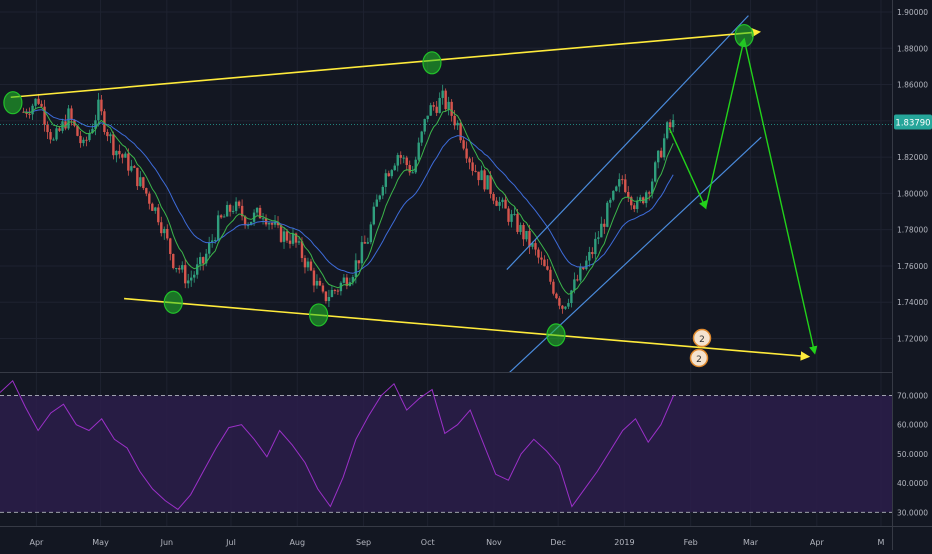 This screenshot has height=554, width=932. I want to click on event-badges: 2 2, so click(700, 348).